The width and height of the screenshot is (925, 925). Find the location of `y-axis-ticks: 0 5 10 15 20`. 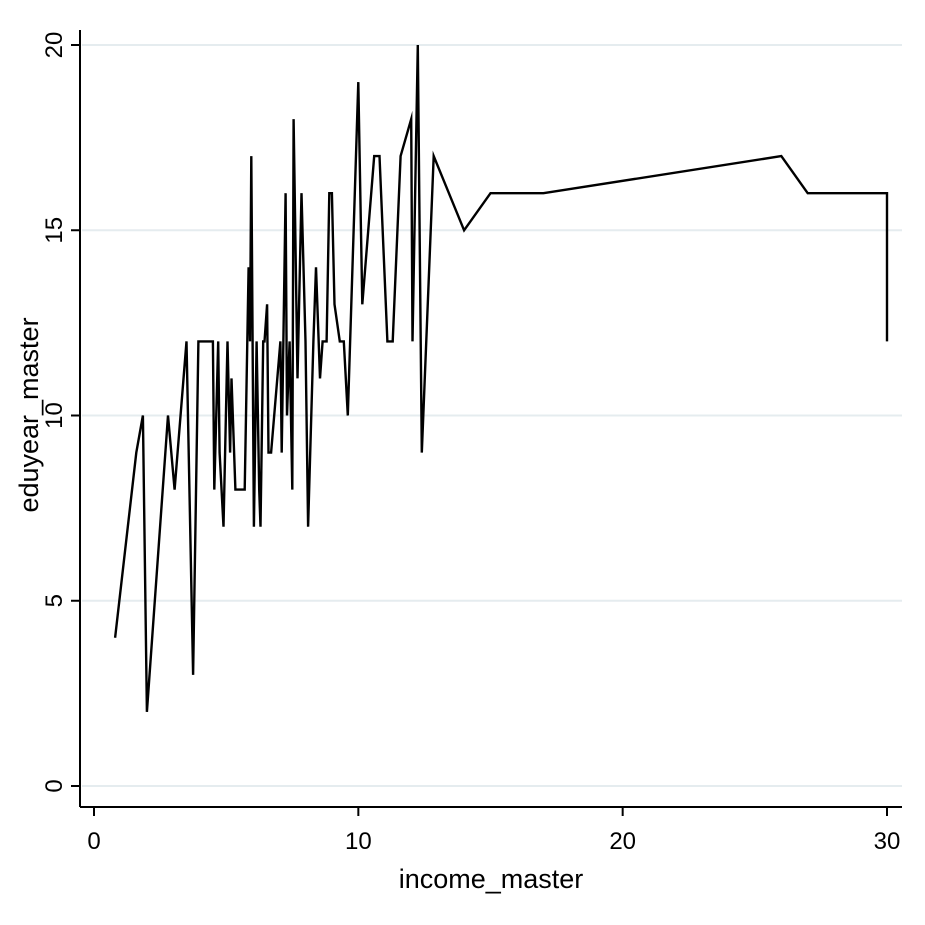

y-axis-ticks: 0 5 10 15 20 is located at coordinates (60, 412).